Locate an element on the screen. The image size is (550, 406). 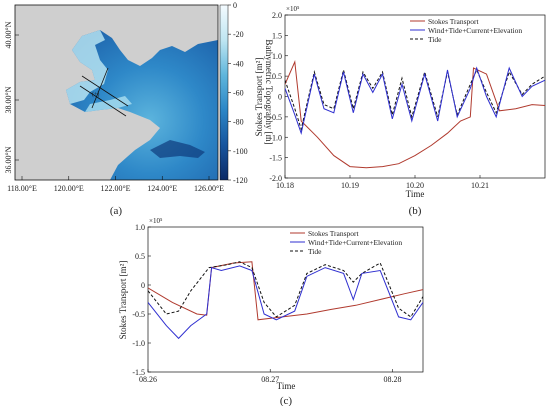
legend-b-tide: Tide is located at coordinates (435, 39).